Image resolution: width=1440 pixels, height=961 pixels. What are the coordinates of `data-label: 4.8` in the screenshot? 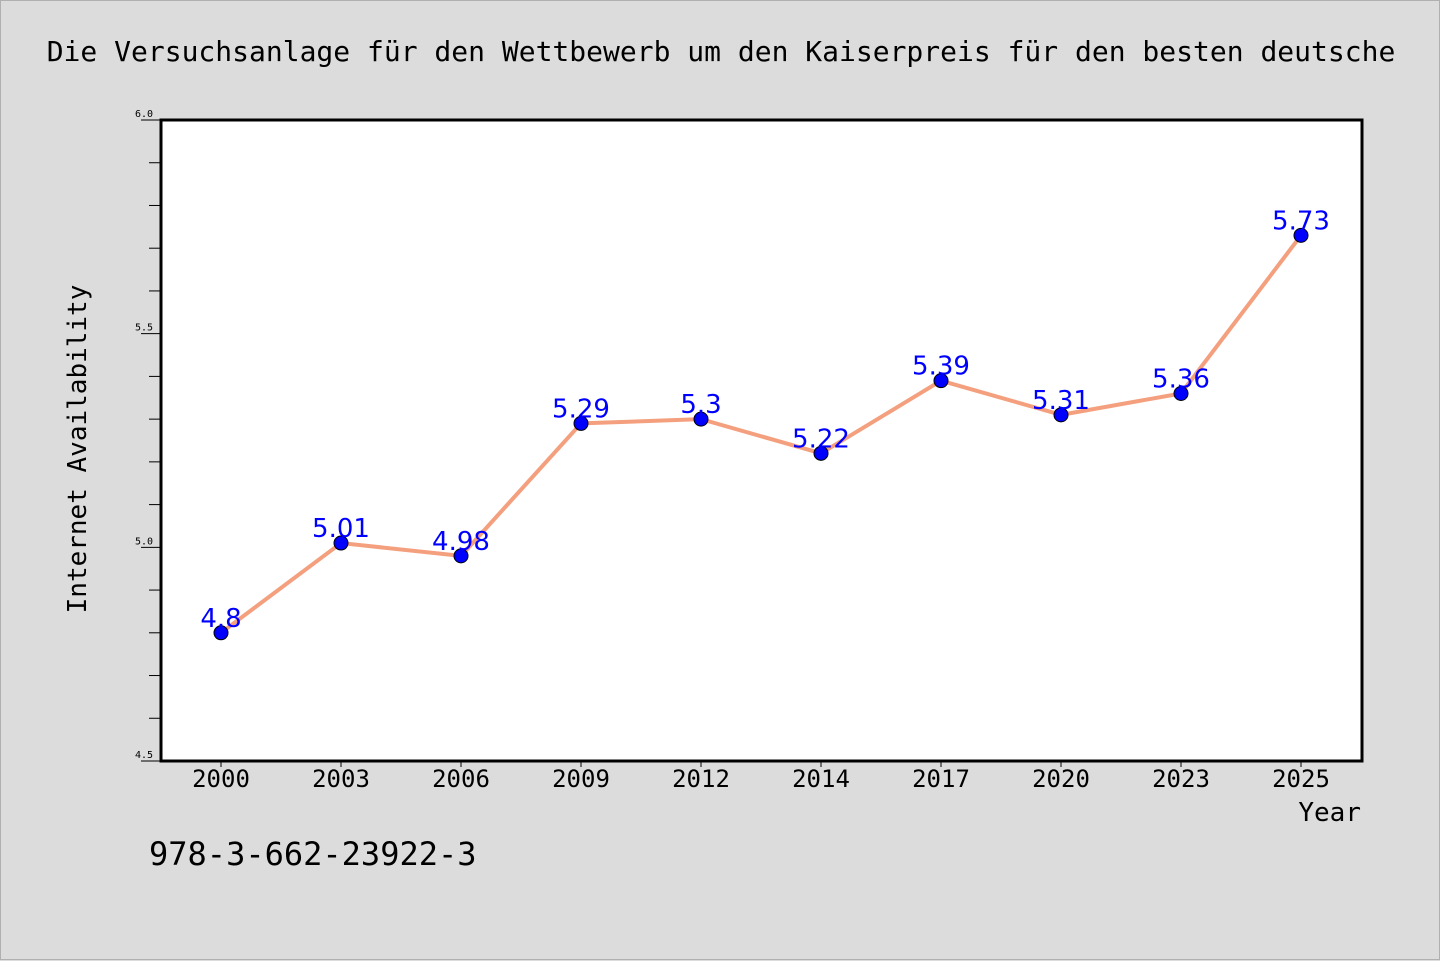 It's located at (220, 619).